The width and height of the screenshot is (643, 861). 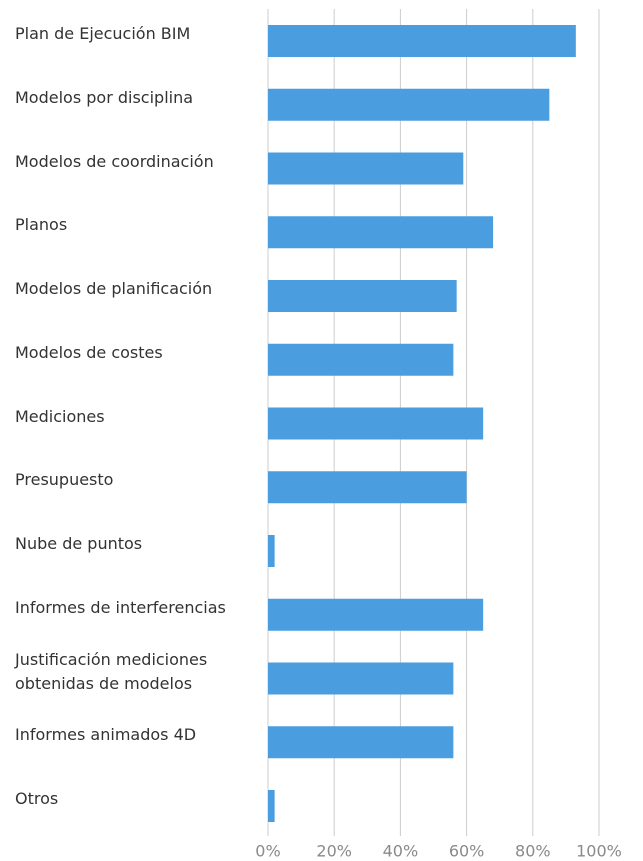 I want to click on category-label: Informes de interferencias, so click(x=120, y=607).